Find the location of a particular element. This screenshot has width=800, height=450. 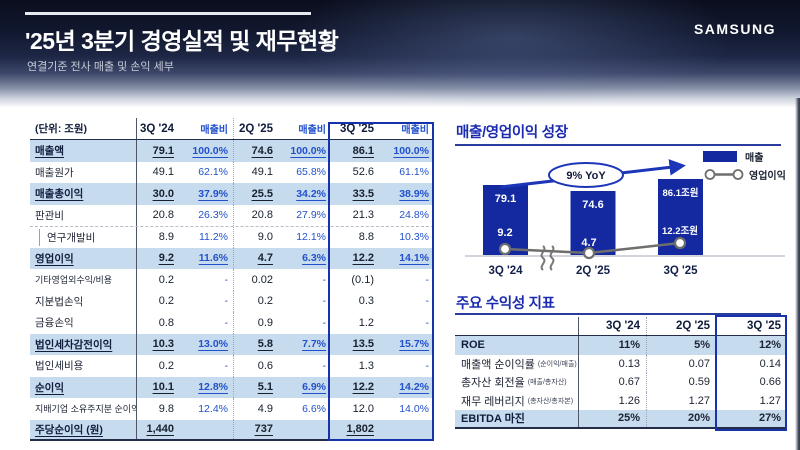

value-cell: 25.5 is located at coordinates (262, 193).